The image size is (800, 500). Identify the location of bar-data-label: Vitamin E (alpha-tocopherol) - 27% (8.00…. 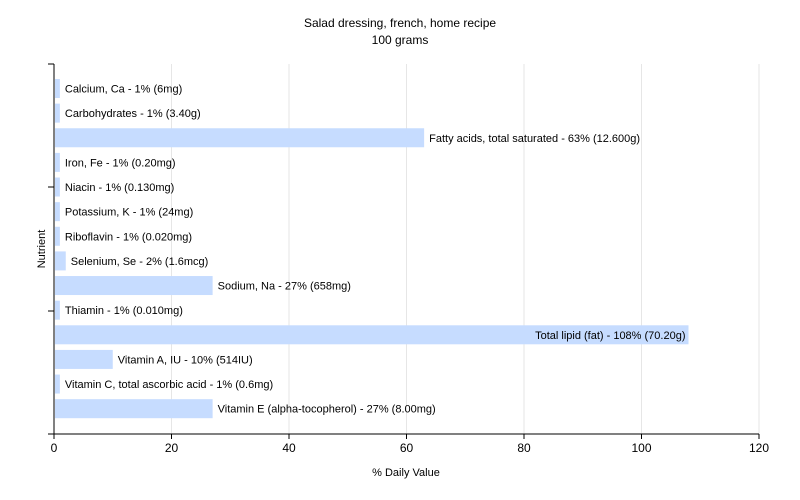
(327, 410).